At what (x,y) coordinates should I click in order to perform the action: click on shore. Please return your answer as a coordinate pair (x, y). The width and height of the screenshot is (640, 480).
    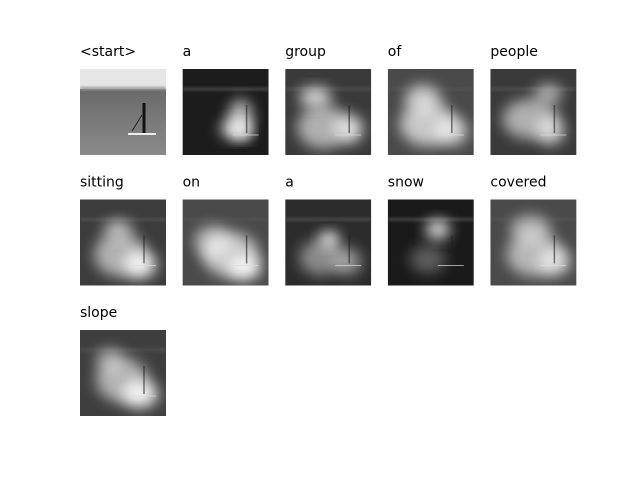
    Looking at the image, I should click on (123, 88).